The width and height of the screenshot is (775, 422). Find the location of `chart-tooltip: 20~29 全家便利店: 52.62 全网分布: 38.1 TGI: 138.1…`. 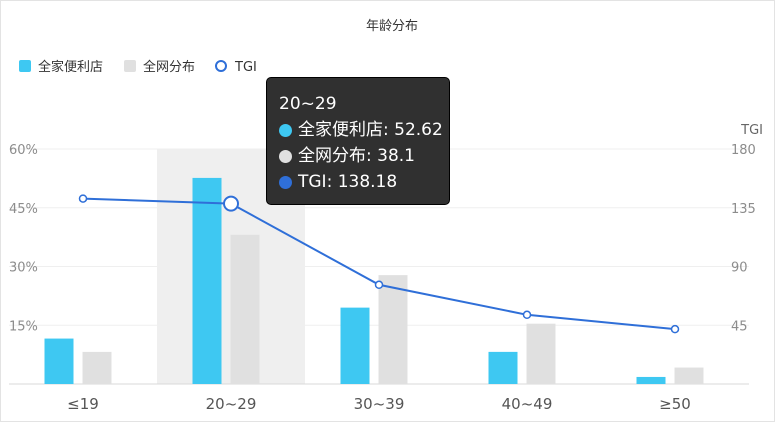

chart-tooltip: 20~29 全家便利店: 52.62 全网分布: 38.1 TGI: 138.1… is located at coordinates (358, 141).